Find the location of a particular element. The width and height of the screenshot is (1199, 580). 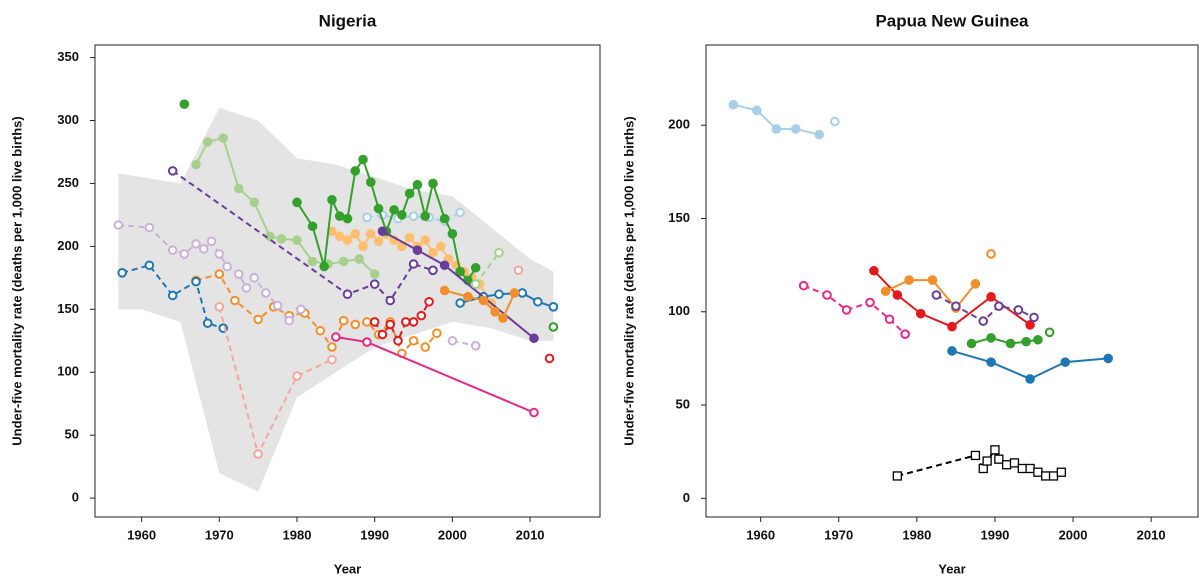

y-tick-label: 200 is located at coordinates (679, 124).